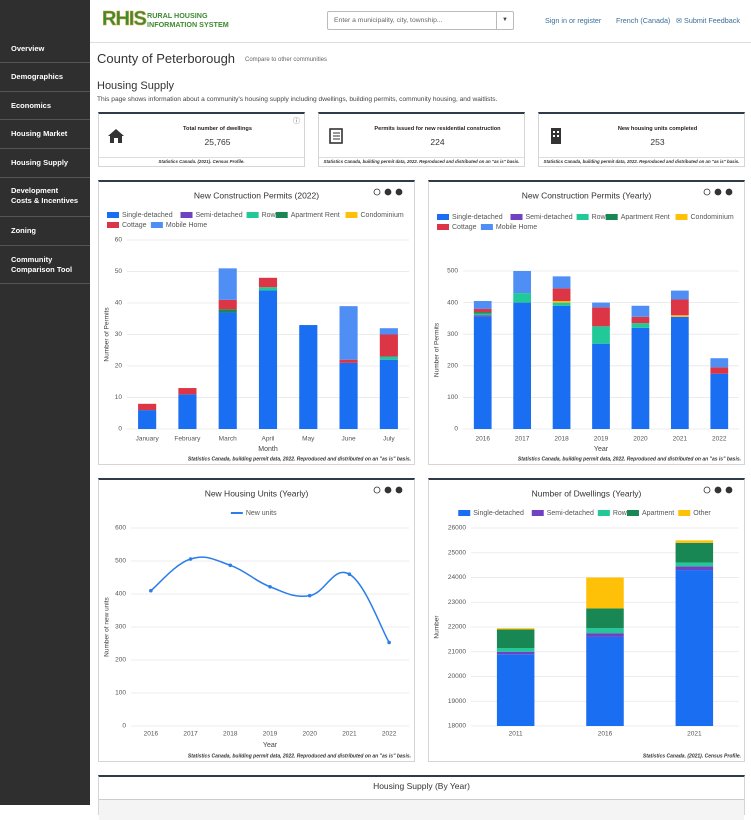 The width and height of the screenshot is (751, 820). I want to click on language-link: French (Canada), so click(643, 20).